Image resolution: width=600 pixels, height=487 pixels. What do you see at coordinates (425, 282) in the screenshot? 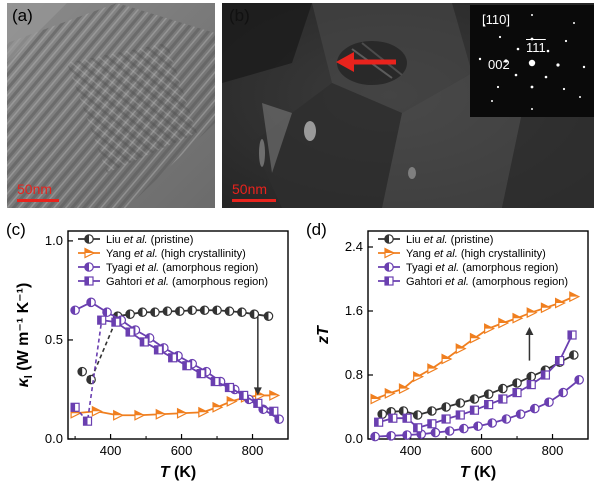
I see `legend-author: Gahtori` at bounding box center [425, 282].